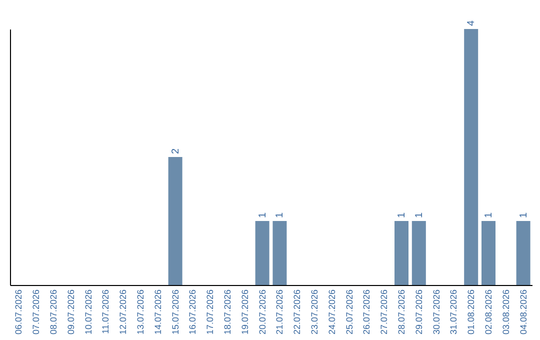 This screenshot has width=540, height=340. I want to click on x-tick-label: 18.07.2026, so click(227, 312).